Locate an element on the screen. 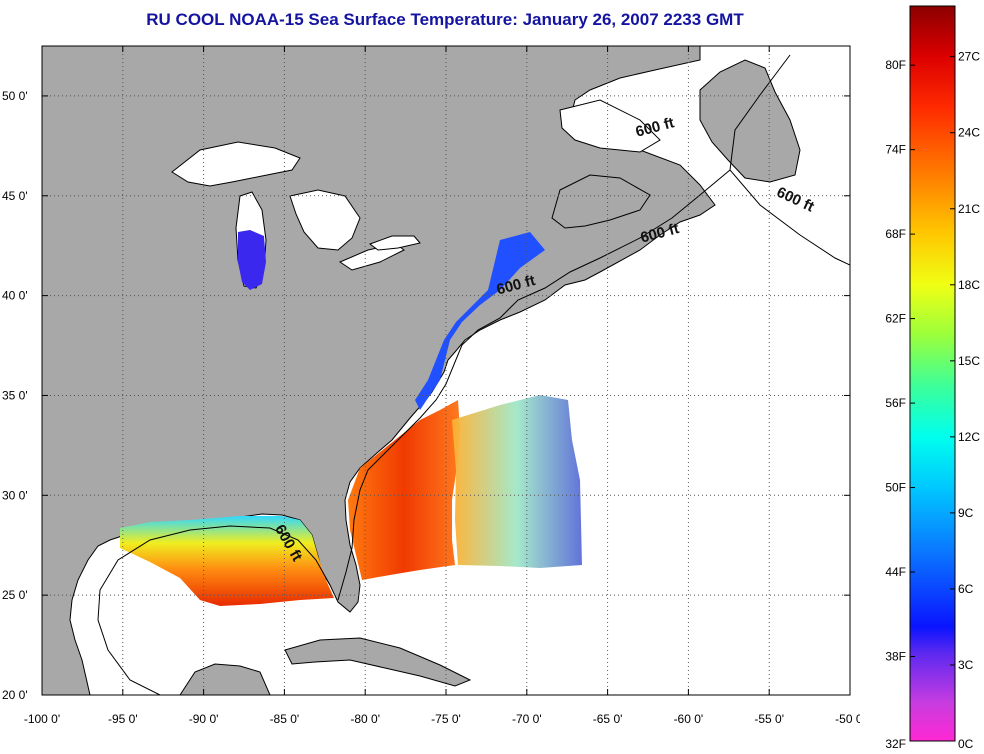 This screenshot has height=754, width=984. fahrenheit-label: 74F is located at coordinates (895, 150).